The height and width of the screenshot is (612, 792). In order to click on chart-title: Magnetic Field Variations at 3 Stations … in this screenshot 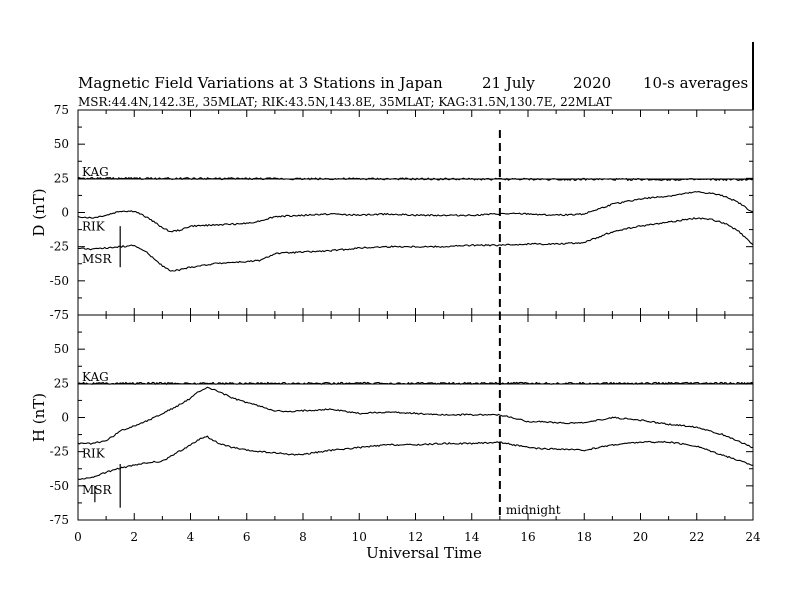, I will do `click(260, 83)`.